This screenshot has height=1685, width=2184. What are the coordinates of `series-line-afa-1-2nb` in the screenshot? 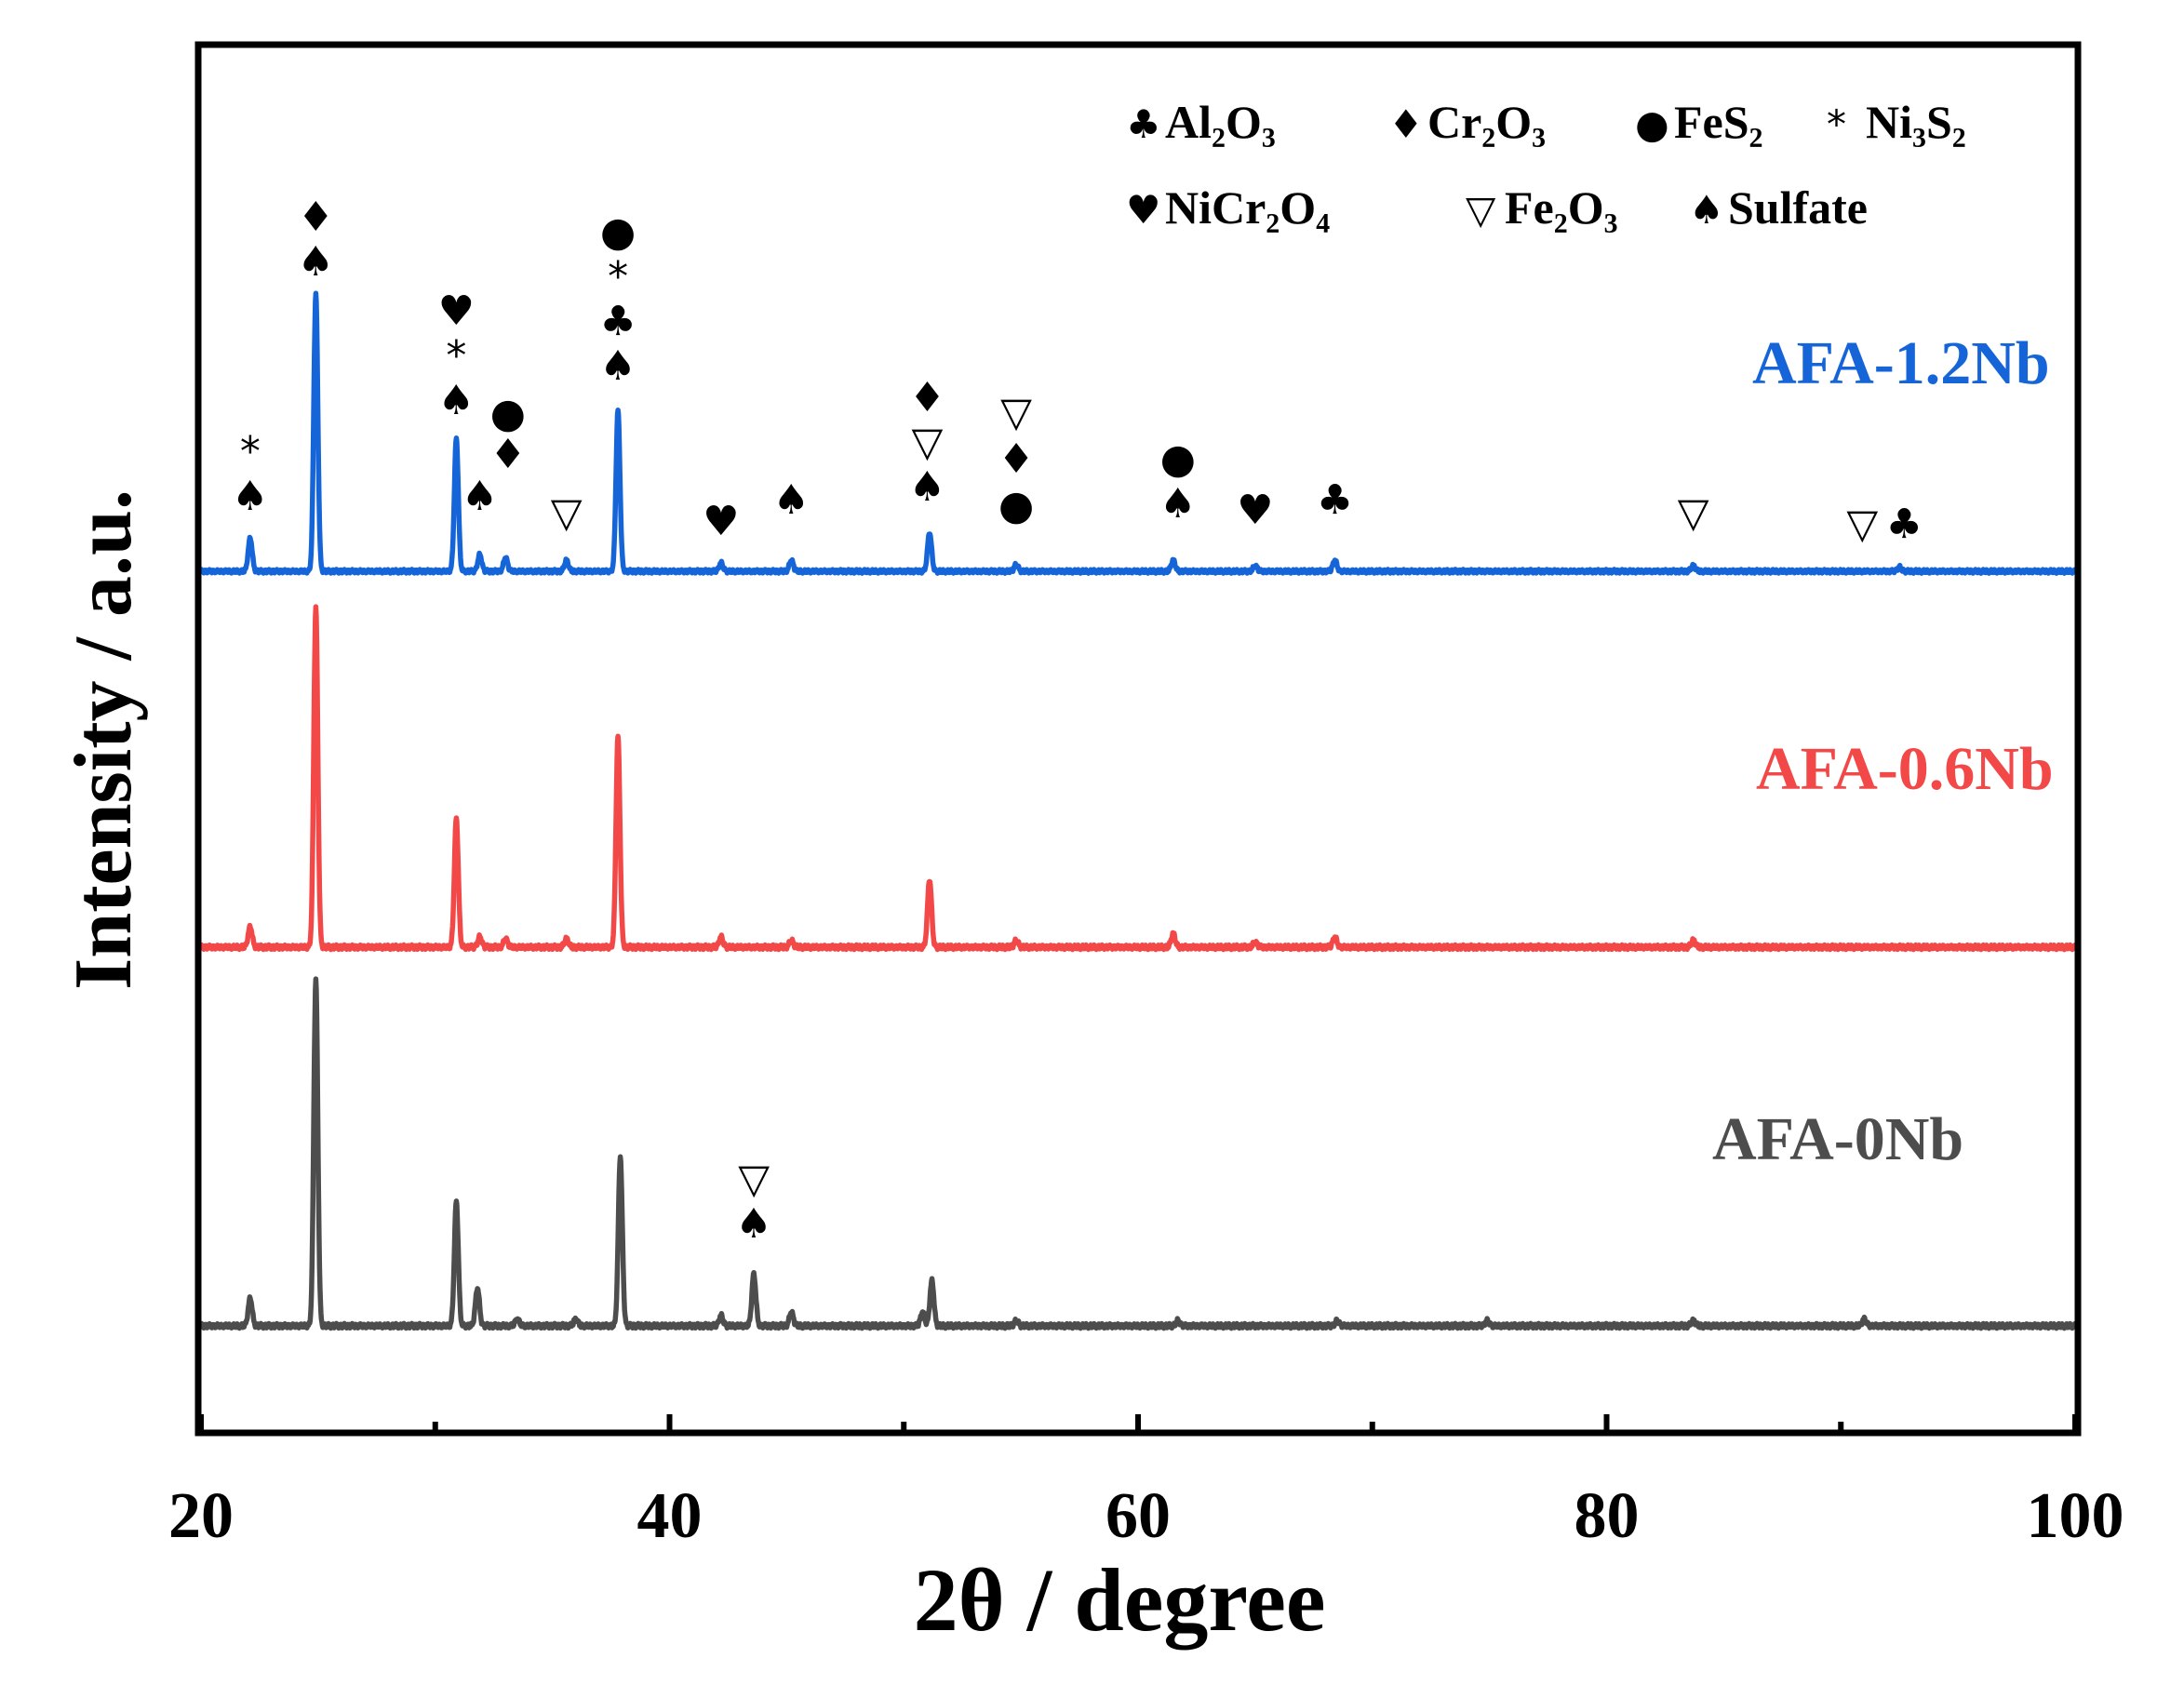 It's located at (1138, 433).